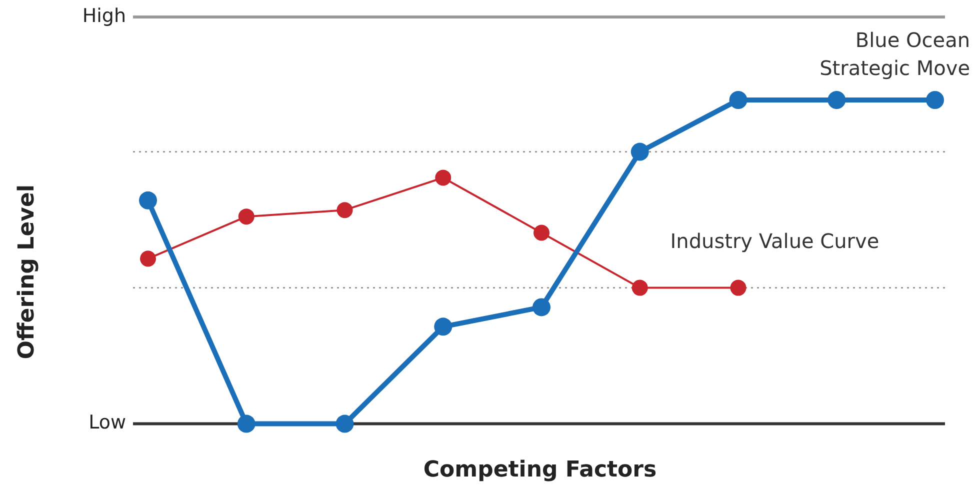  I want to click on series-label: Industry Value Curve, so click(775, 241).